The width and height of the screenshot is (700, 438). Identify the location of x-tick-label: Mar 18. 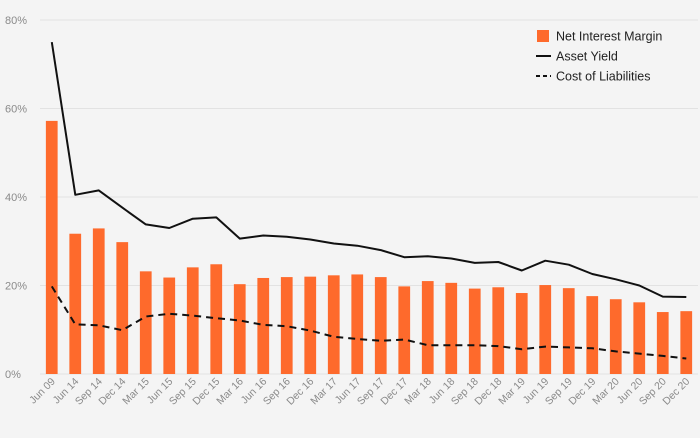
(418, 392).